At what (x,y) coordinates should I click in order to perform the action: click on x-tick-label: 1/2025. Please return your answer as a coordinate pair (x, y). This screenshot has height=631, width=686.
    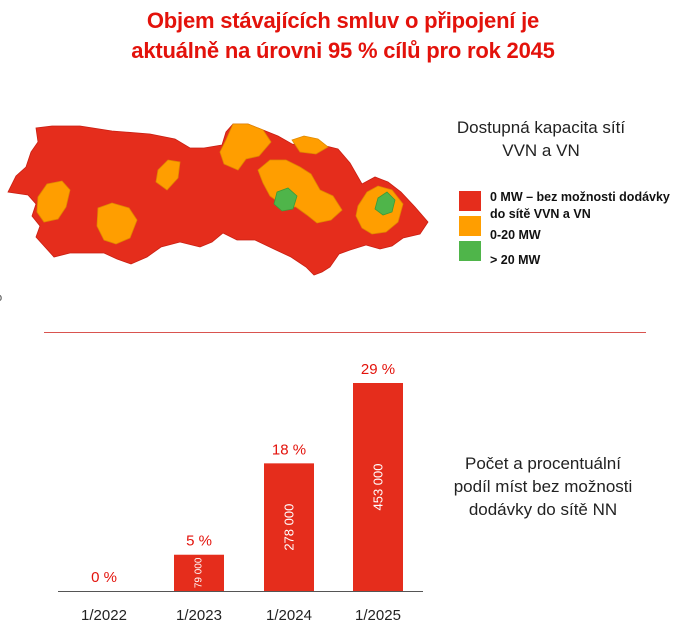
    Looking at the image, I should click on (378, 615).